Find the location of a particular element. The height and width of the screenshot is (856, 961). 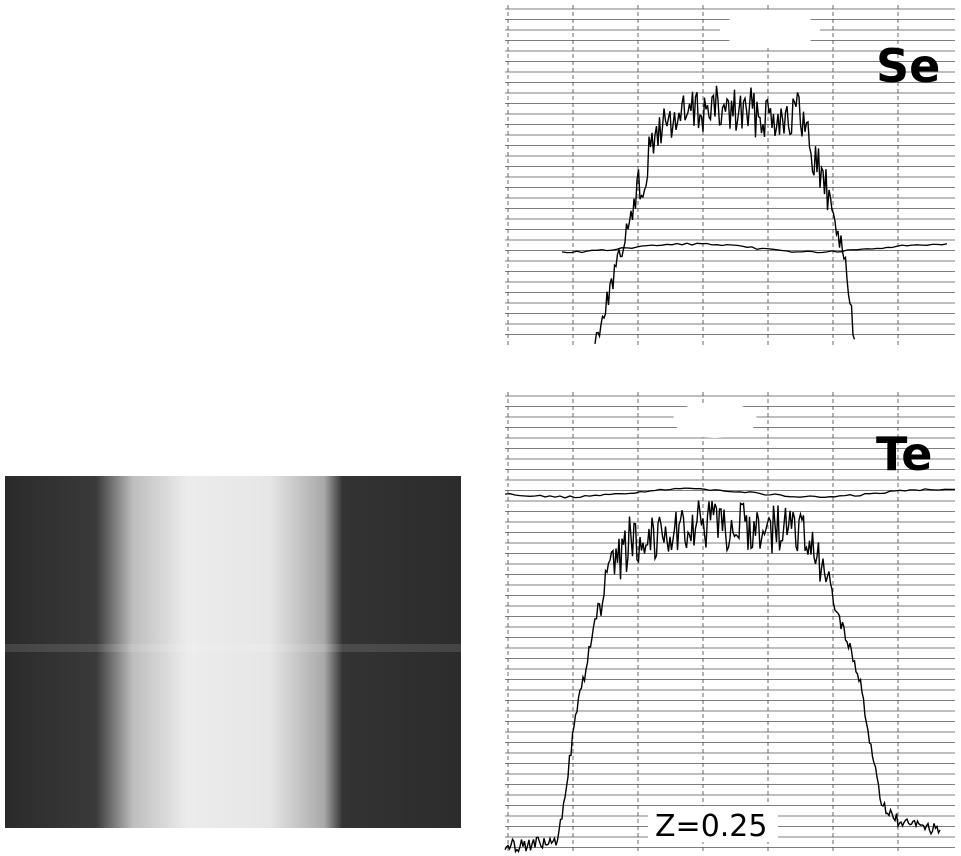

annotation: Z=0.25 is located at coordinates (711, 826).